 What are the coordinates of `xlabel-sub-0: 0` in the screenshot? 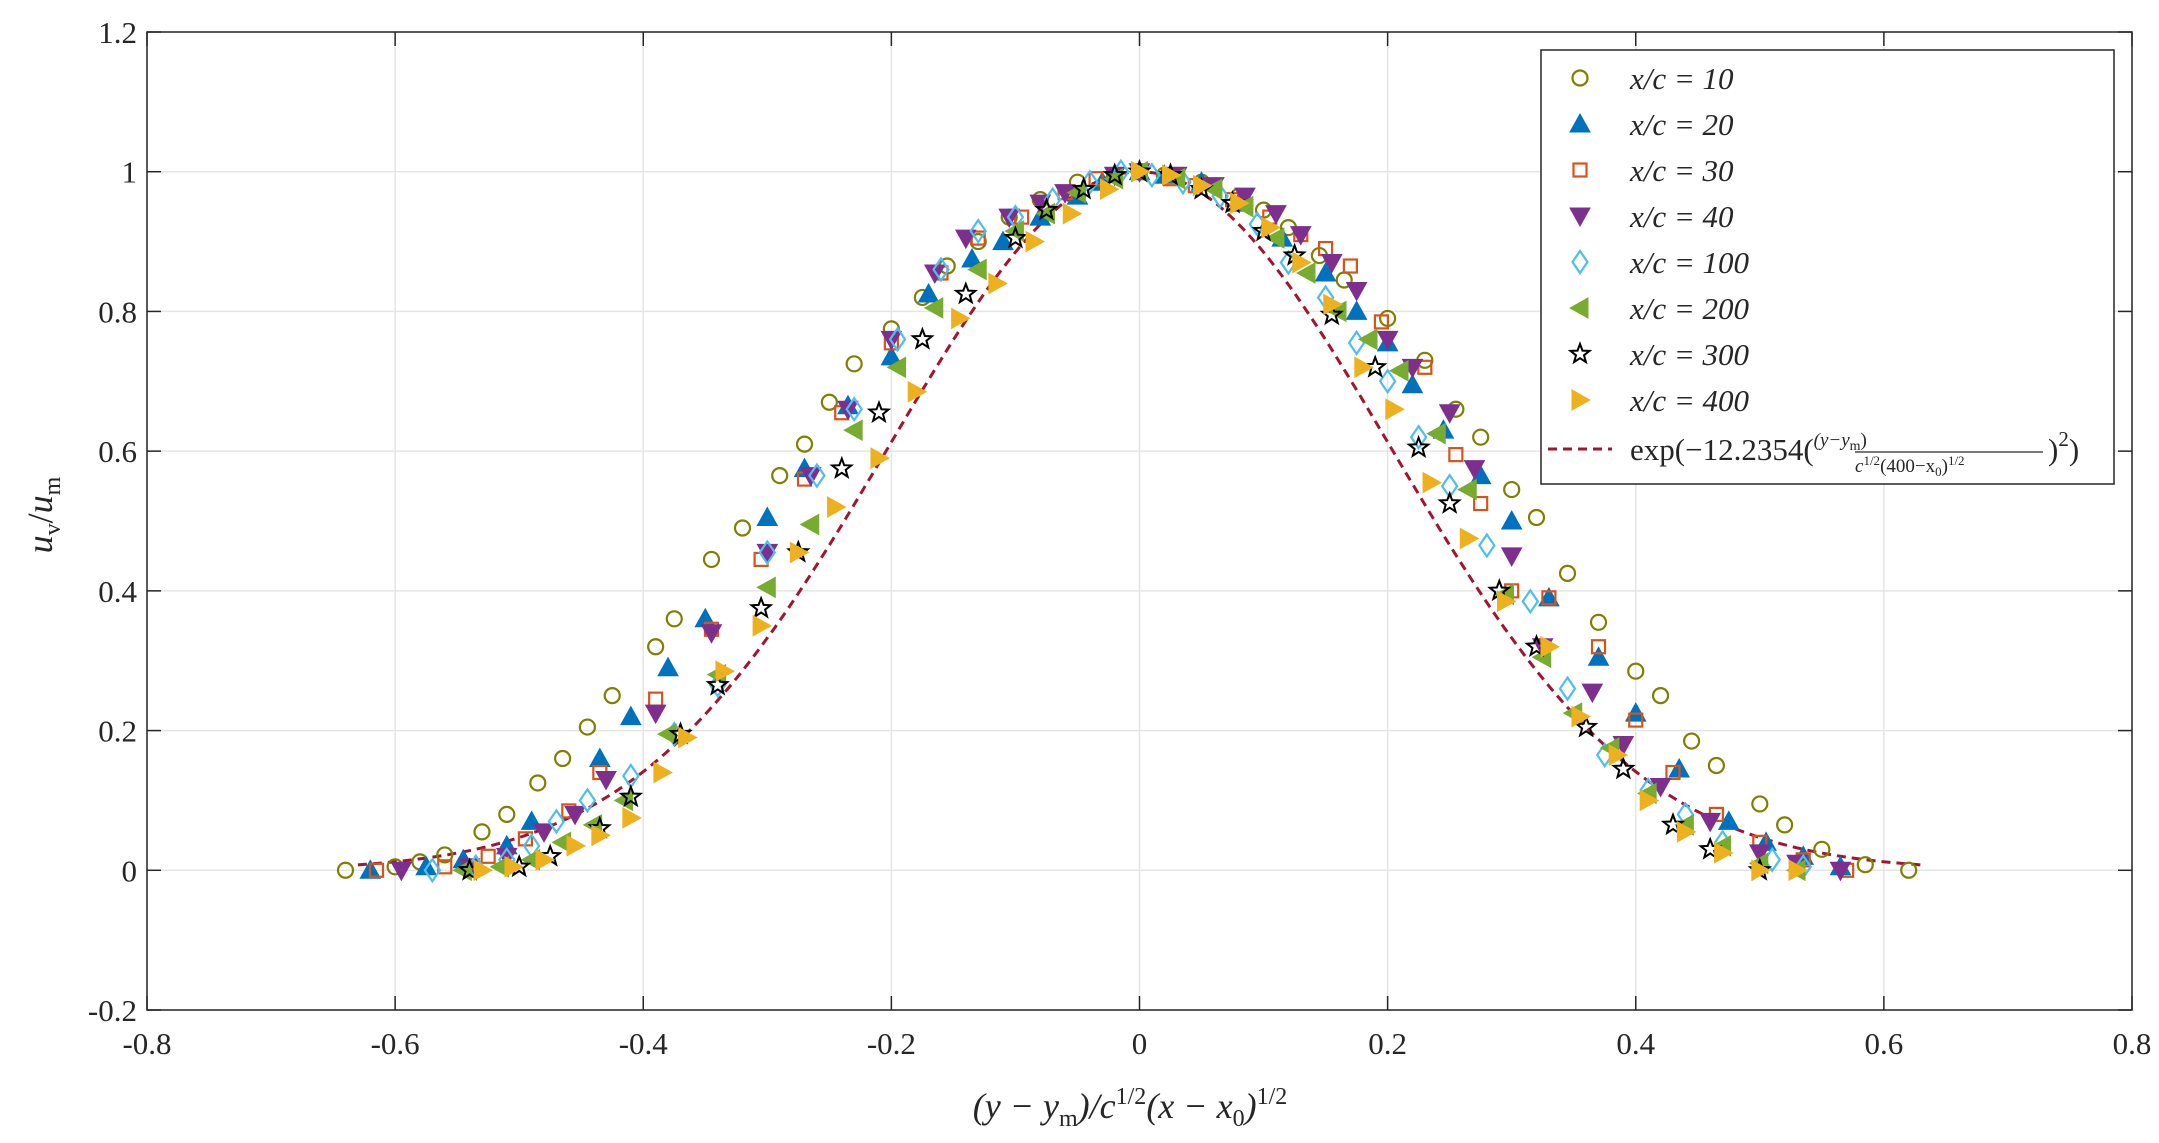 It's located at (1239, 1119).